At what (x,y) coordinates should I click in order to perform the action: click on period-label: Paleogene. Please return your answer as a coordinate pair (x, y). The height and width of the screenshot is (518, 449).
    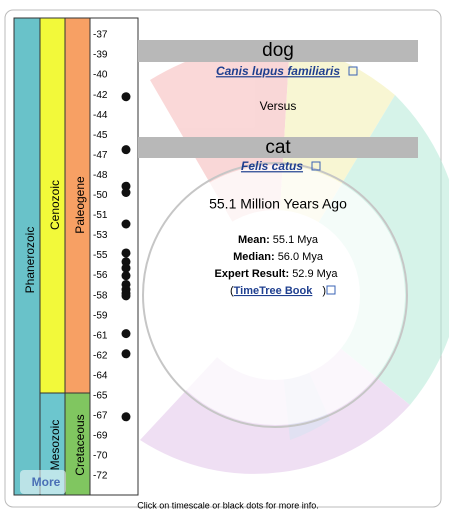
    Looking at the image, I should click on (80, 205).